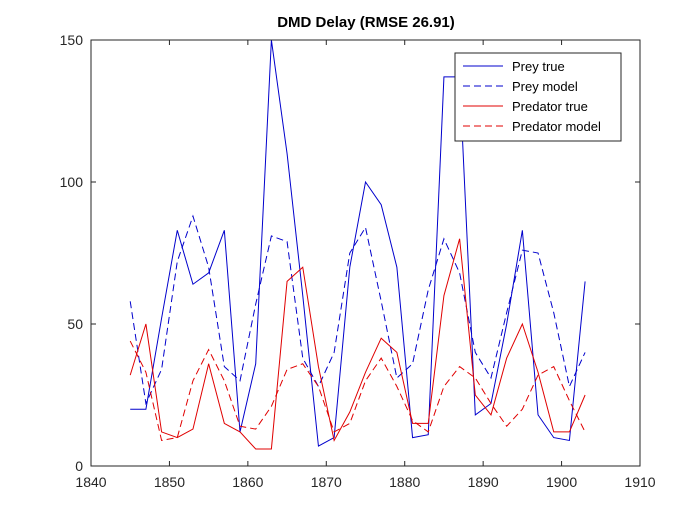  Describe the element at coordinates (639, 482) in the screenshot. I see `x-tick-label: 1910` at that location.